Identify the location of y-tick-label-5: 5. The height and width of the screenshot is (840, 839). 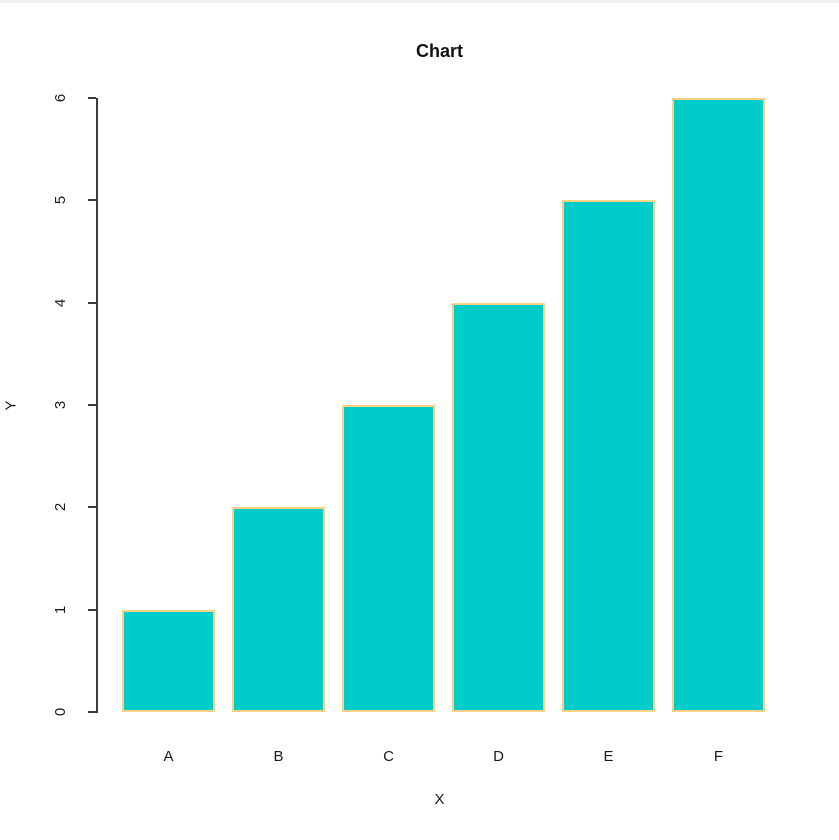
(60, 200).